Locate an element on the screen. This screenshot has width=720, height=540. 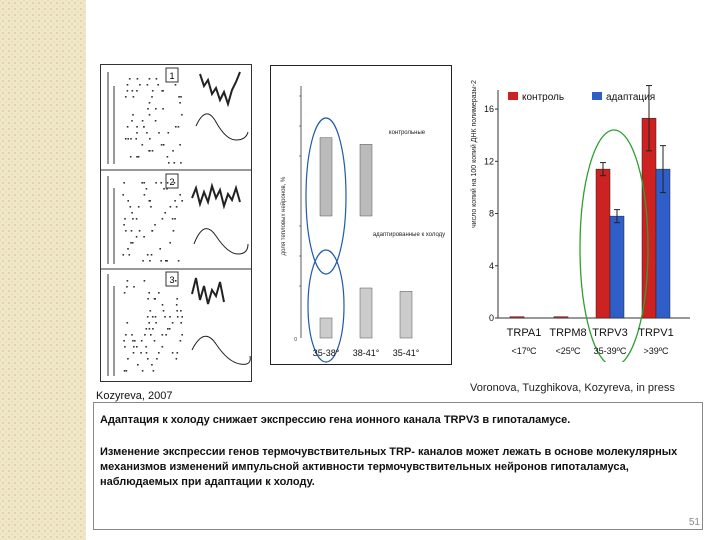
panel-3-label-box is located at coordinates (172, 279).